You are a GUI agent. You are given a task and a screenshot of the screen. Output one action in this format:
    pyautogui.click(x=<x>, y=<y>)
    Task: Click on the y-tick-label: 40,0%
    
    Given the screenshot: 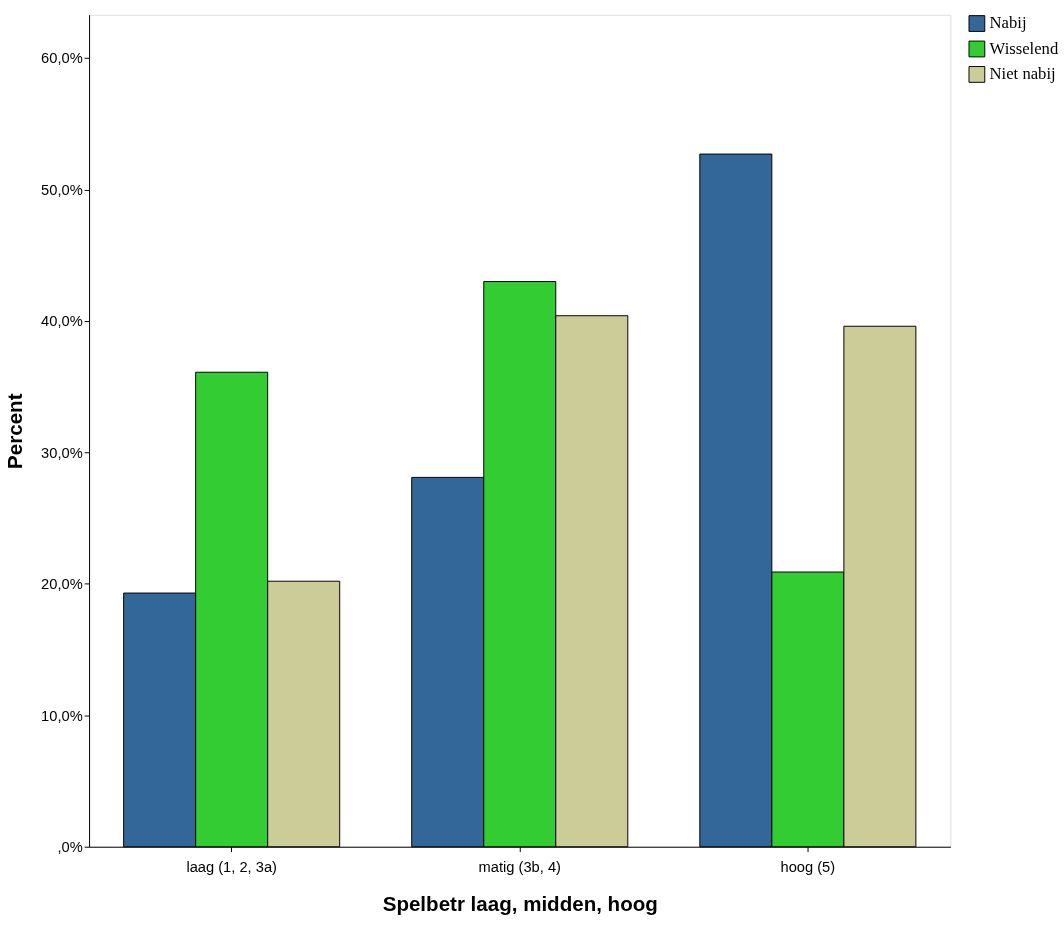 What is the action you would take?
    pyautogui.click(x=62, y=321)
    